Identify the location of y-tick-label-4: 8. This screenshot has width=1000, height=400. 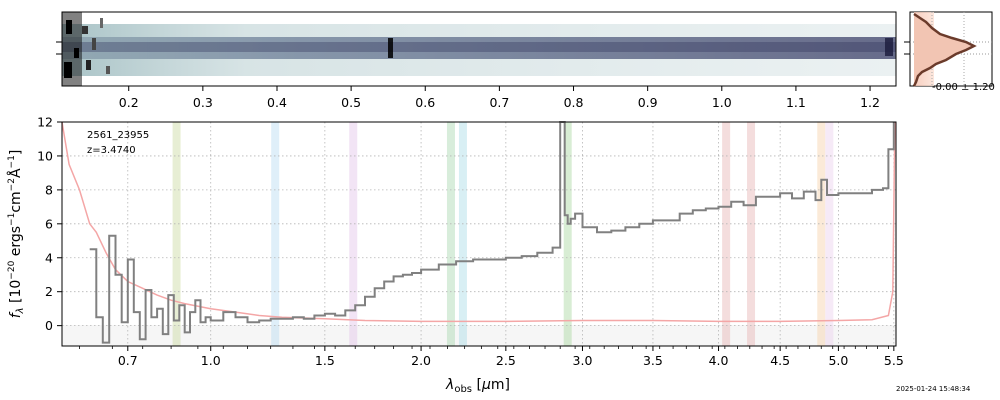
(49, 189).